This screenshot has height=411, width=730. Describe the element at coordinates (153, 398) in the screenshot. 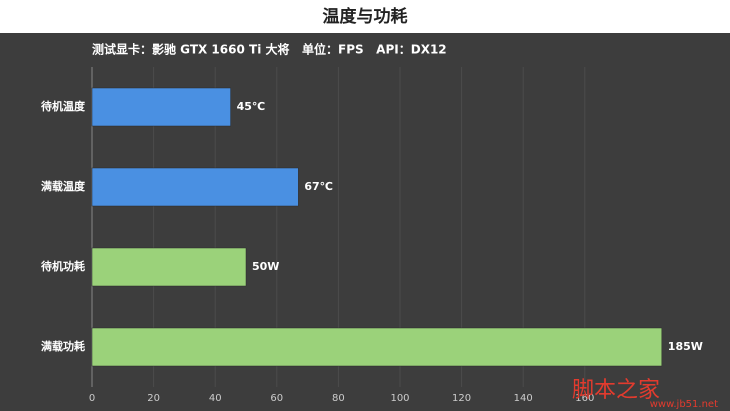

I see `x-tick-label: 20` at that location.